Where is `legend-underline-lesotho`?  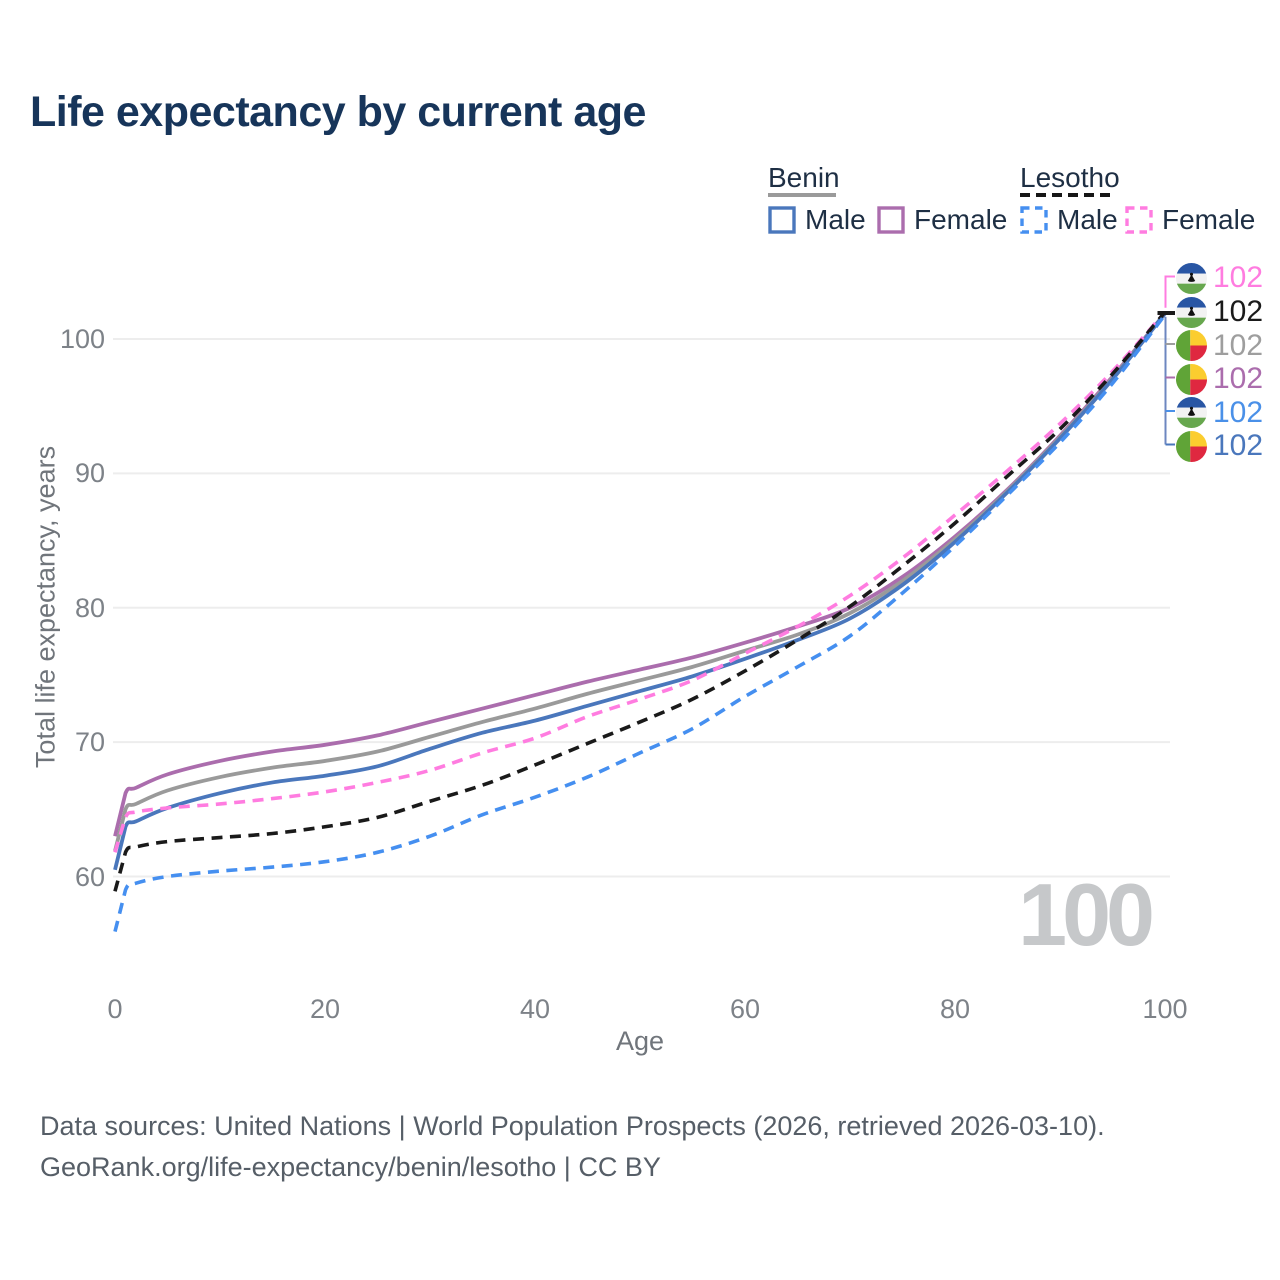 legend-underline-lesotho is located at coordinates (1067, 195).